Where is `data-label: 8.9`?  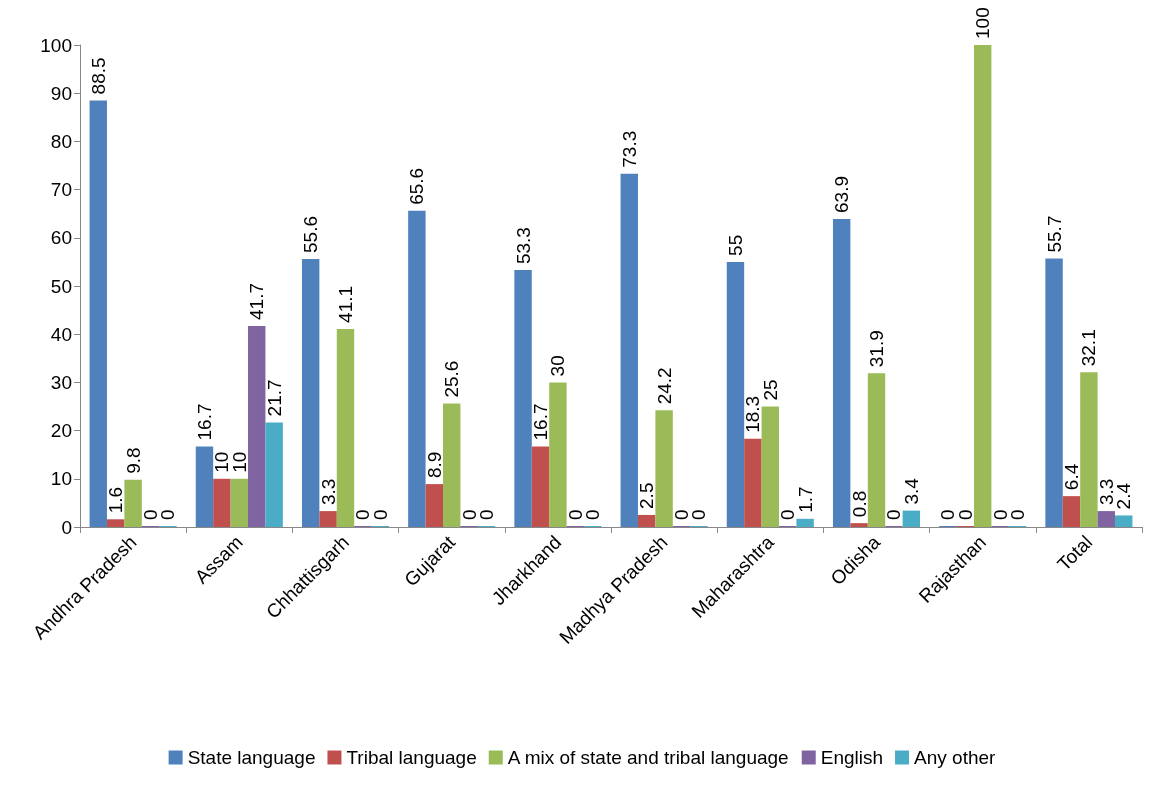
data-label: 8.9 is located at coordinates (434, 465).